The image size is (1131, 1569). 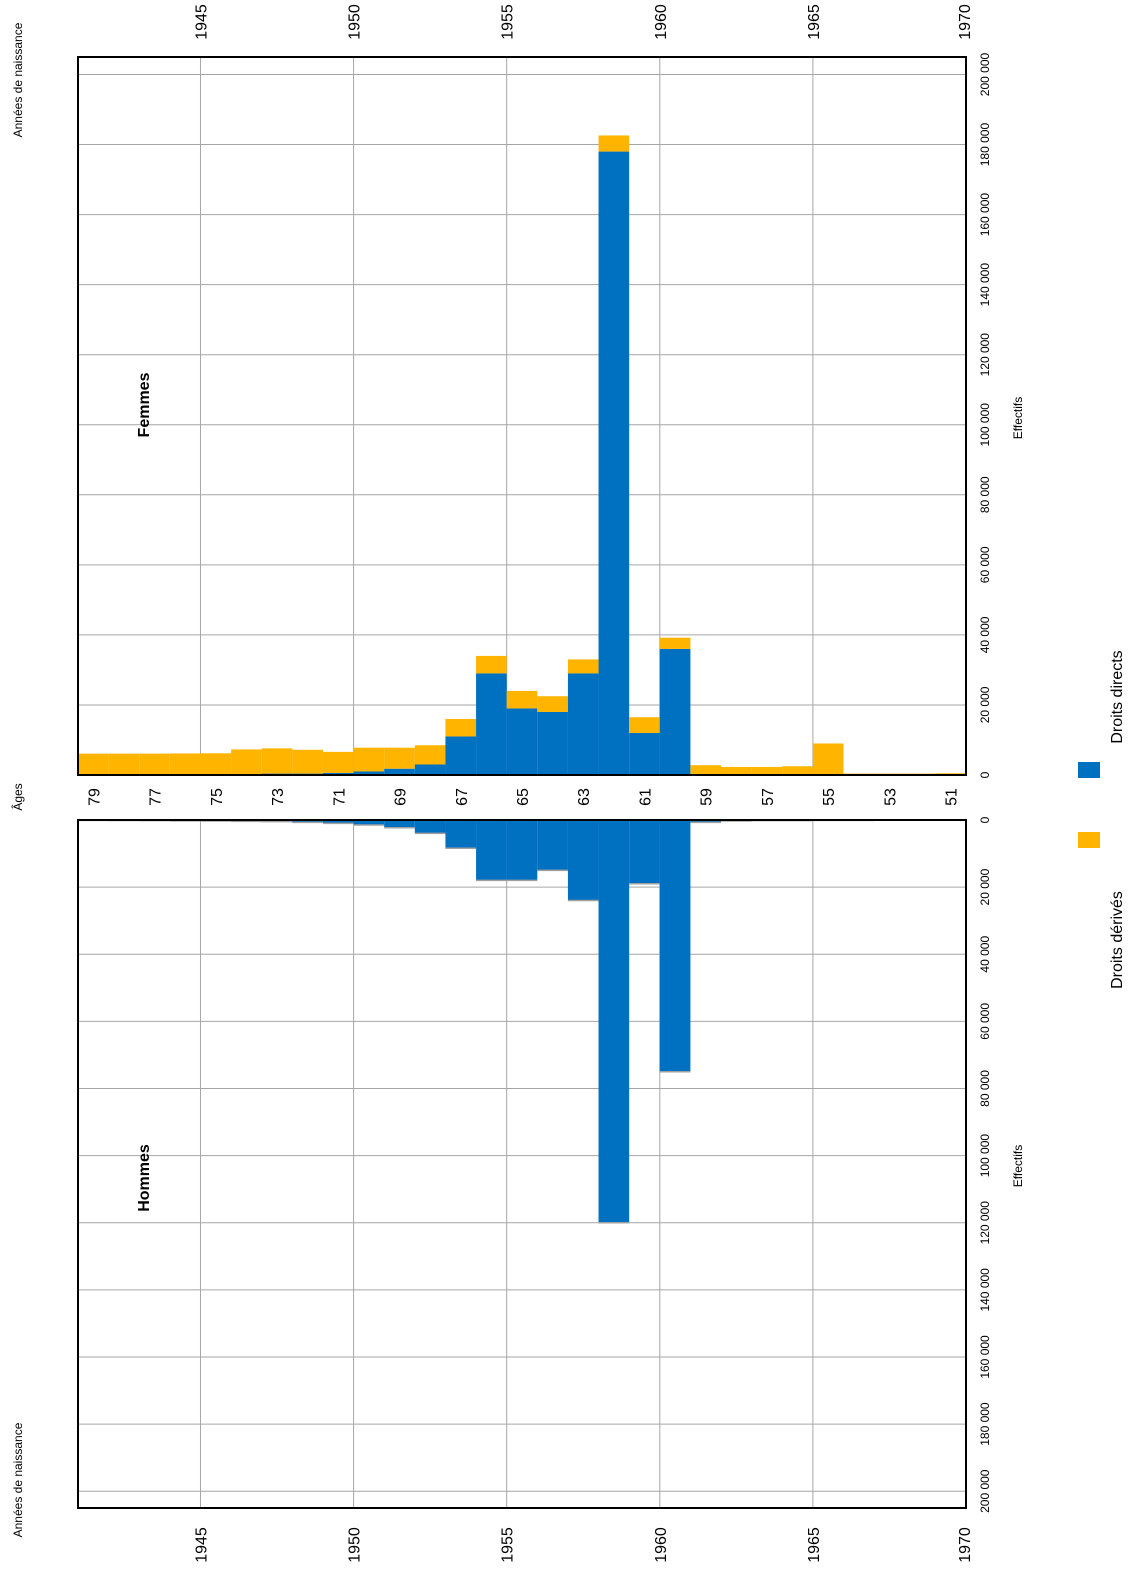 I want to click on legend: Droits dérivés Droits directs, so click(x=1102, y=819).